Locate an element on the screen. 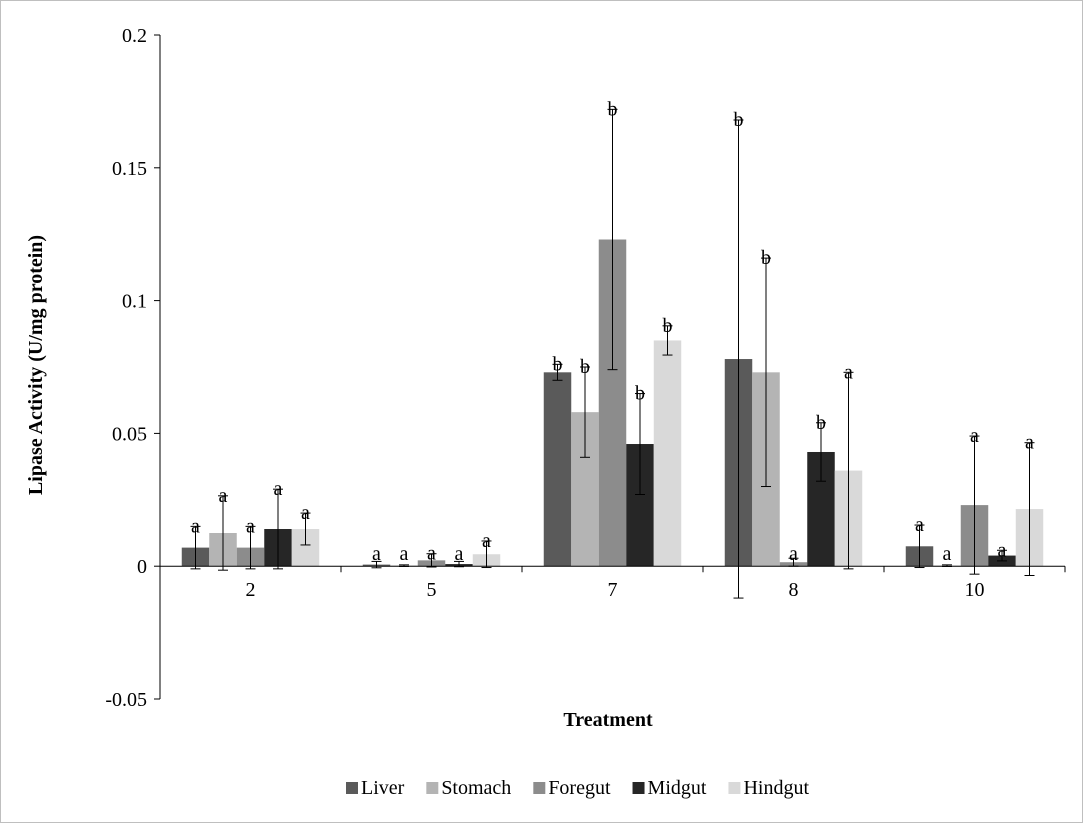 The height and width of the screenshot is (828, 1083). x-tick-label: 10 is located at coordinates (975, 590).